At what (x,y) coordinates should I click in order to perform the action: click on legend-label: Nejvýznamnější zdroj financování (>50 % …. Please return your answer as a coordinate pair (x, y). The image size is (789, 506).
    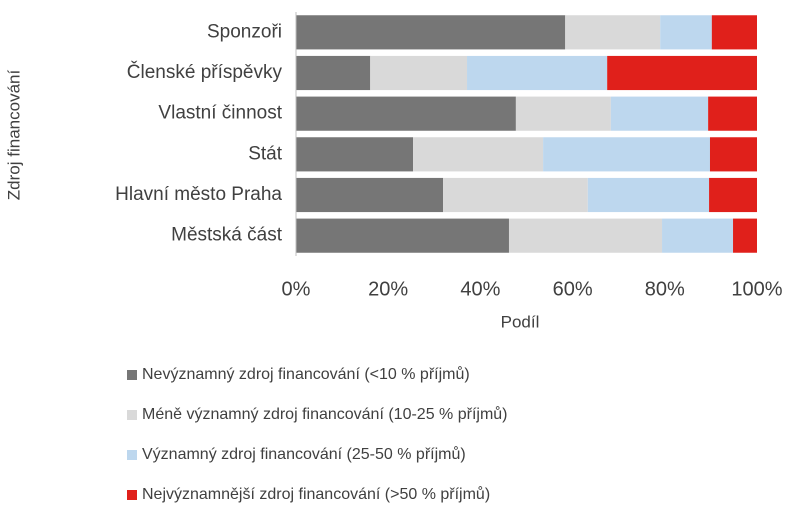
    Looking at the image, I should click on (316, 494).